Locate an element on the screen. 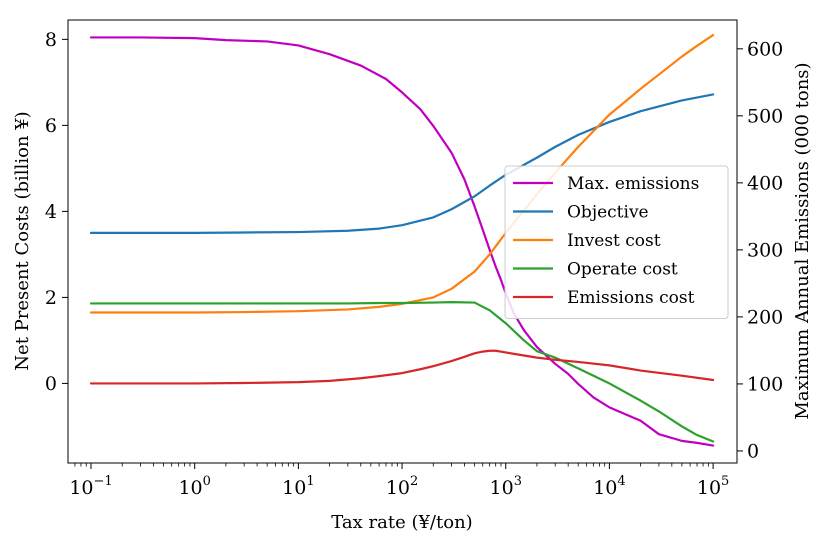 This screenshot has width=831, height=548. x-tick-label: 10⁴ is located at coordinates (609, 486).